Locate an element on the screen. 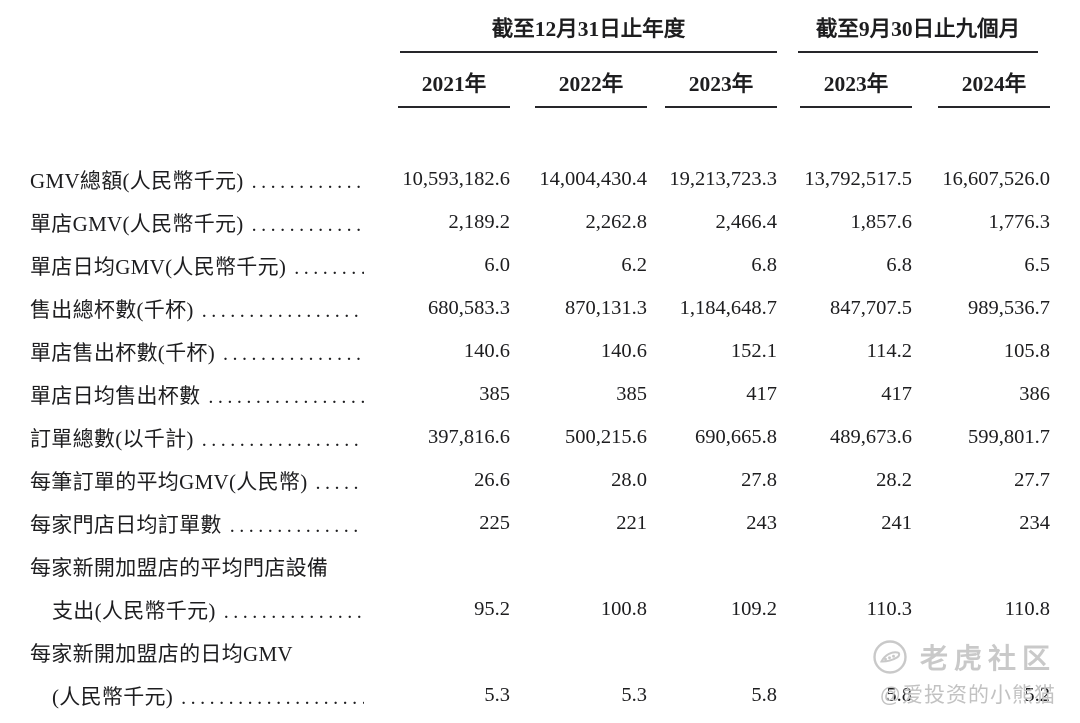 This screenshot has height=723, width=1080. row-label: GMV總額(人民幣千元) is located at coordinates (205, 180).